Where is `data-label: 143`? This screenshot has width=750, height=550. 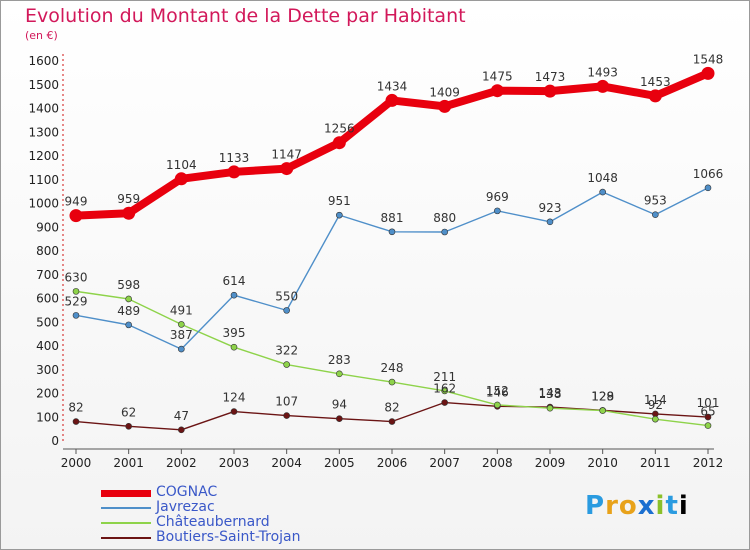 data-label: 143 is located at coordinates (550, 393).